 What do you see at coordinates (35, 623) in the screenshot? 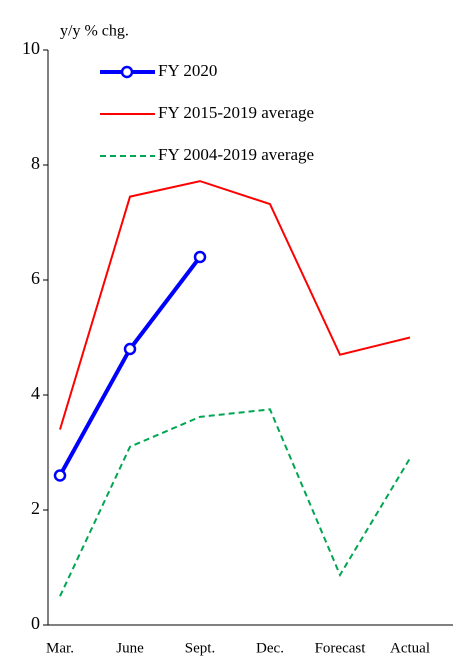
I see `y-tick-label: 0` at bounding box center [35, 623].